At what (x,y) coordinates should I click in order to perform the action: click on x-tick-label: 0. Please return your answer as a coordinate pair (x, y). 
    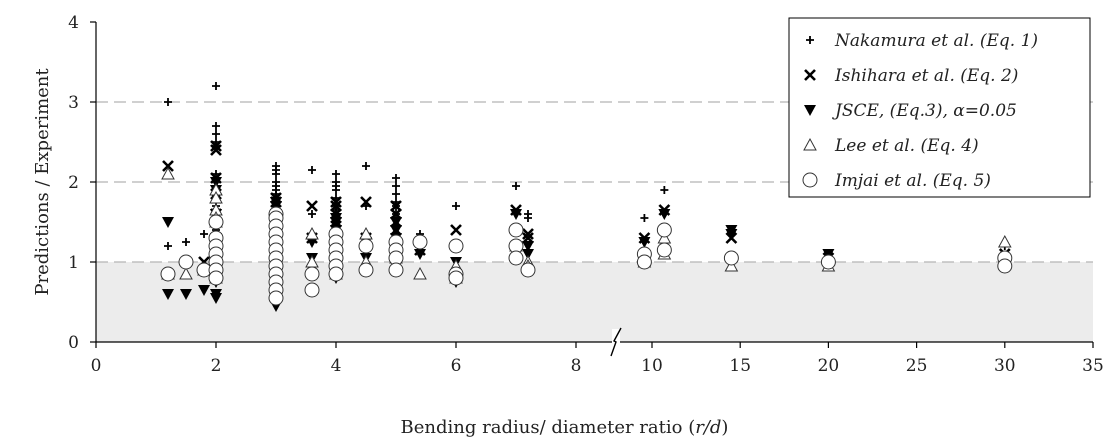
    Looking at the image, I should click on (96, 366).